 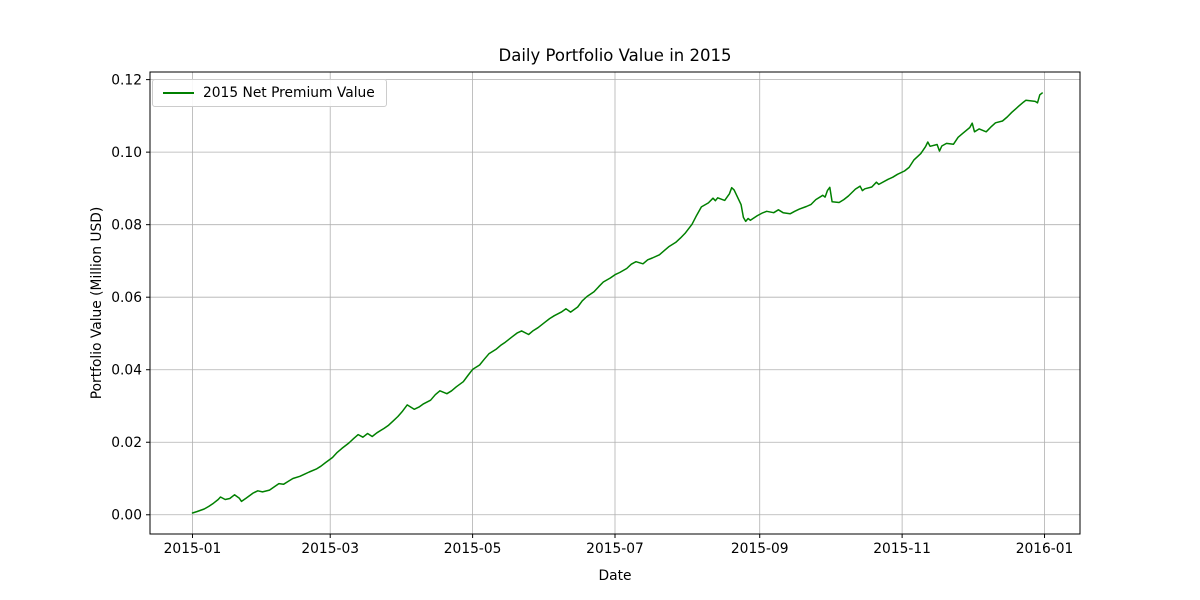 What do you see at coordinates (902, 549) in the screenshot?
I see `x-tick-label: 2015-11` at bounding box center [902, 549].